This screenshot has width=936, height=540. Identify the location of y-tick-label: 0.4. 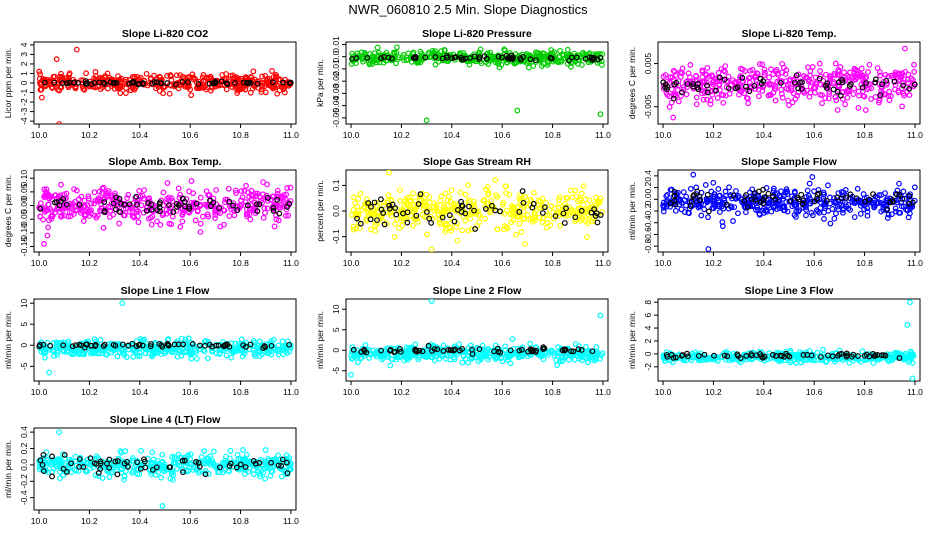
(648, 176).